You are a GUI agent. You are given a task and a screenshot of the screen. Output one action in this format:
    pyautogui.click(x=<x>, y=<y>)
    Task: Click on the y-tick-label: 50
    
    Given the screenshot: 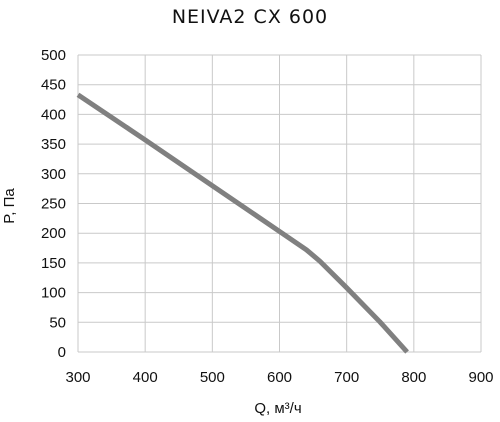 What is the action you would take?
    pyautogui.click(x=57, y=322)
    